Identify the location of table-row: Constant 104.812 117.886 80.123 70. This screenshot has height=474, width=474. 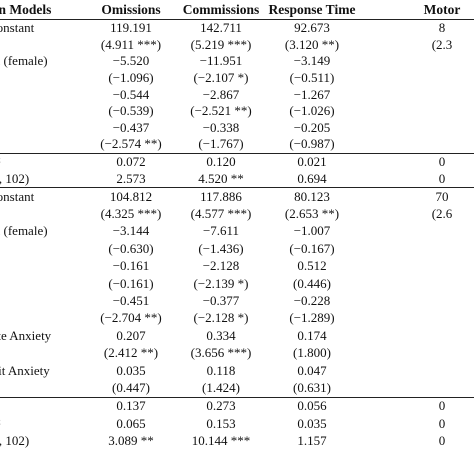
(237, 196).